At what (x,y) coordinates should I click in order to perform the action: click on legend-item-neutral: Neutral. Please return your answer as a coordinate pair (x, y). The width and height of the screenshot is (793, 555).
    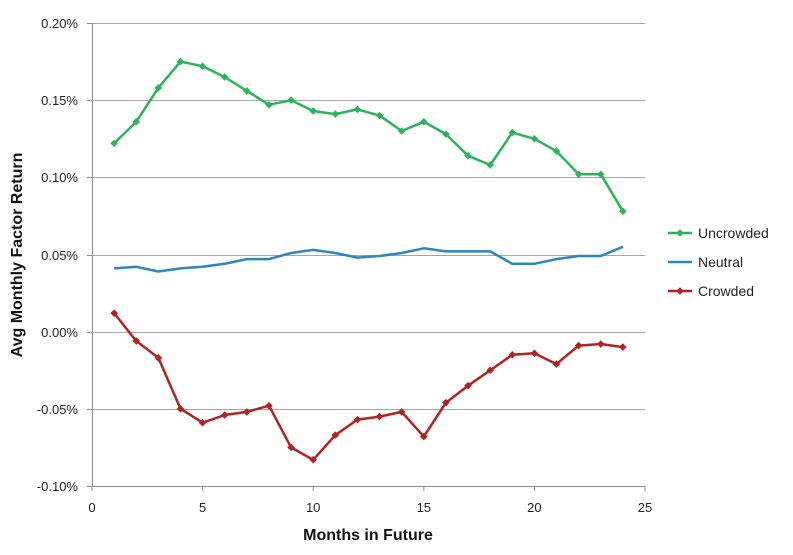
    Looking at the image, I should click on (705, 262).